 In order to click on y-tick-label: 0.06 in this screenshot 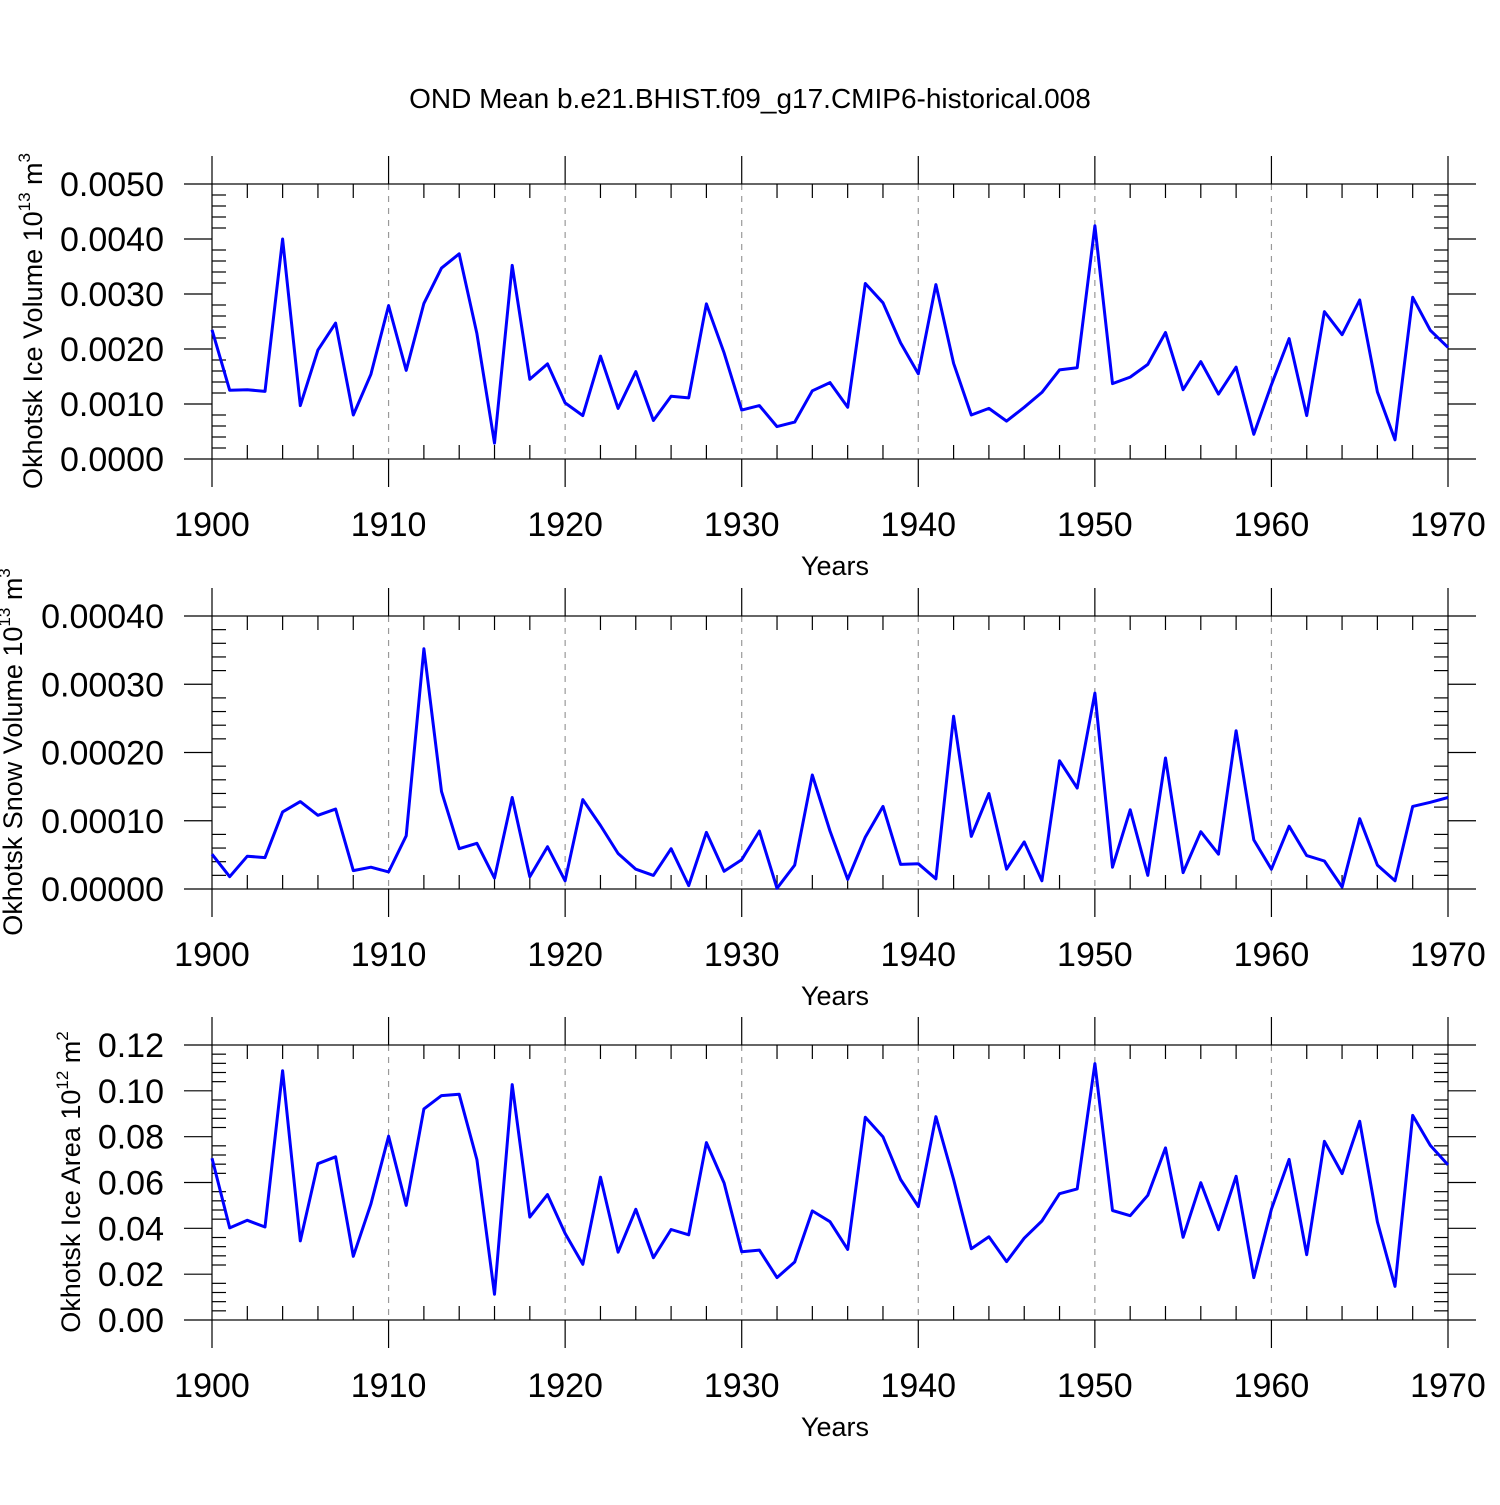, I will do `click(131, 1184)`.